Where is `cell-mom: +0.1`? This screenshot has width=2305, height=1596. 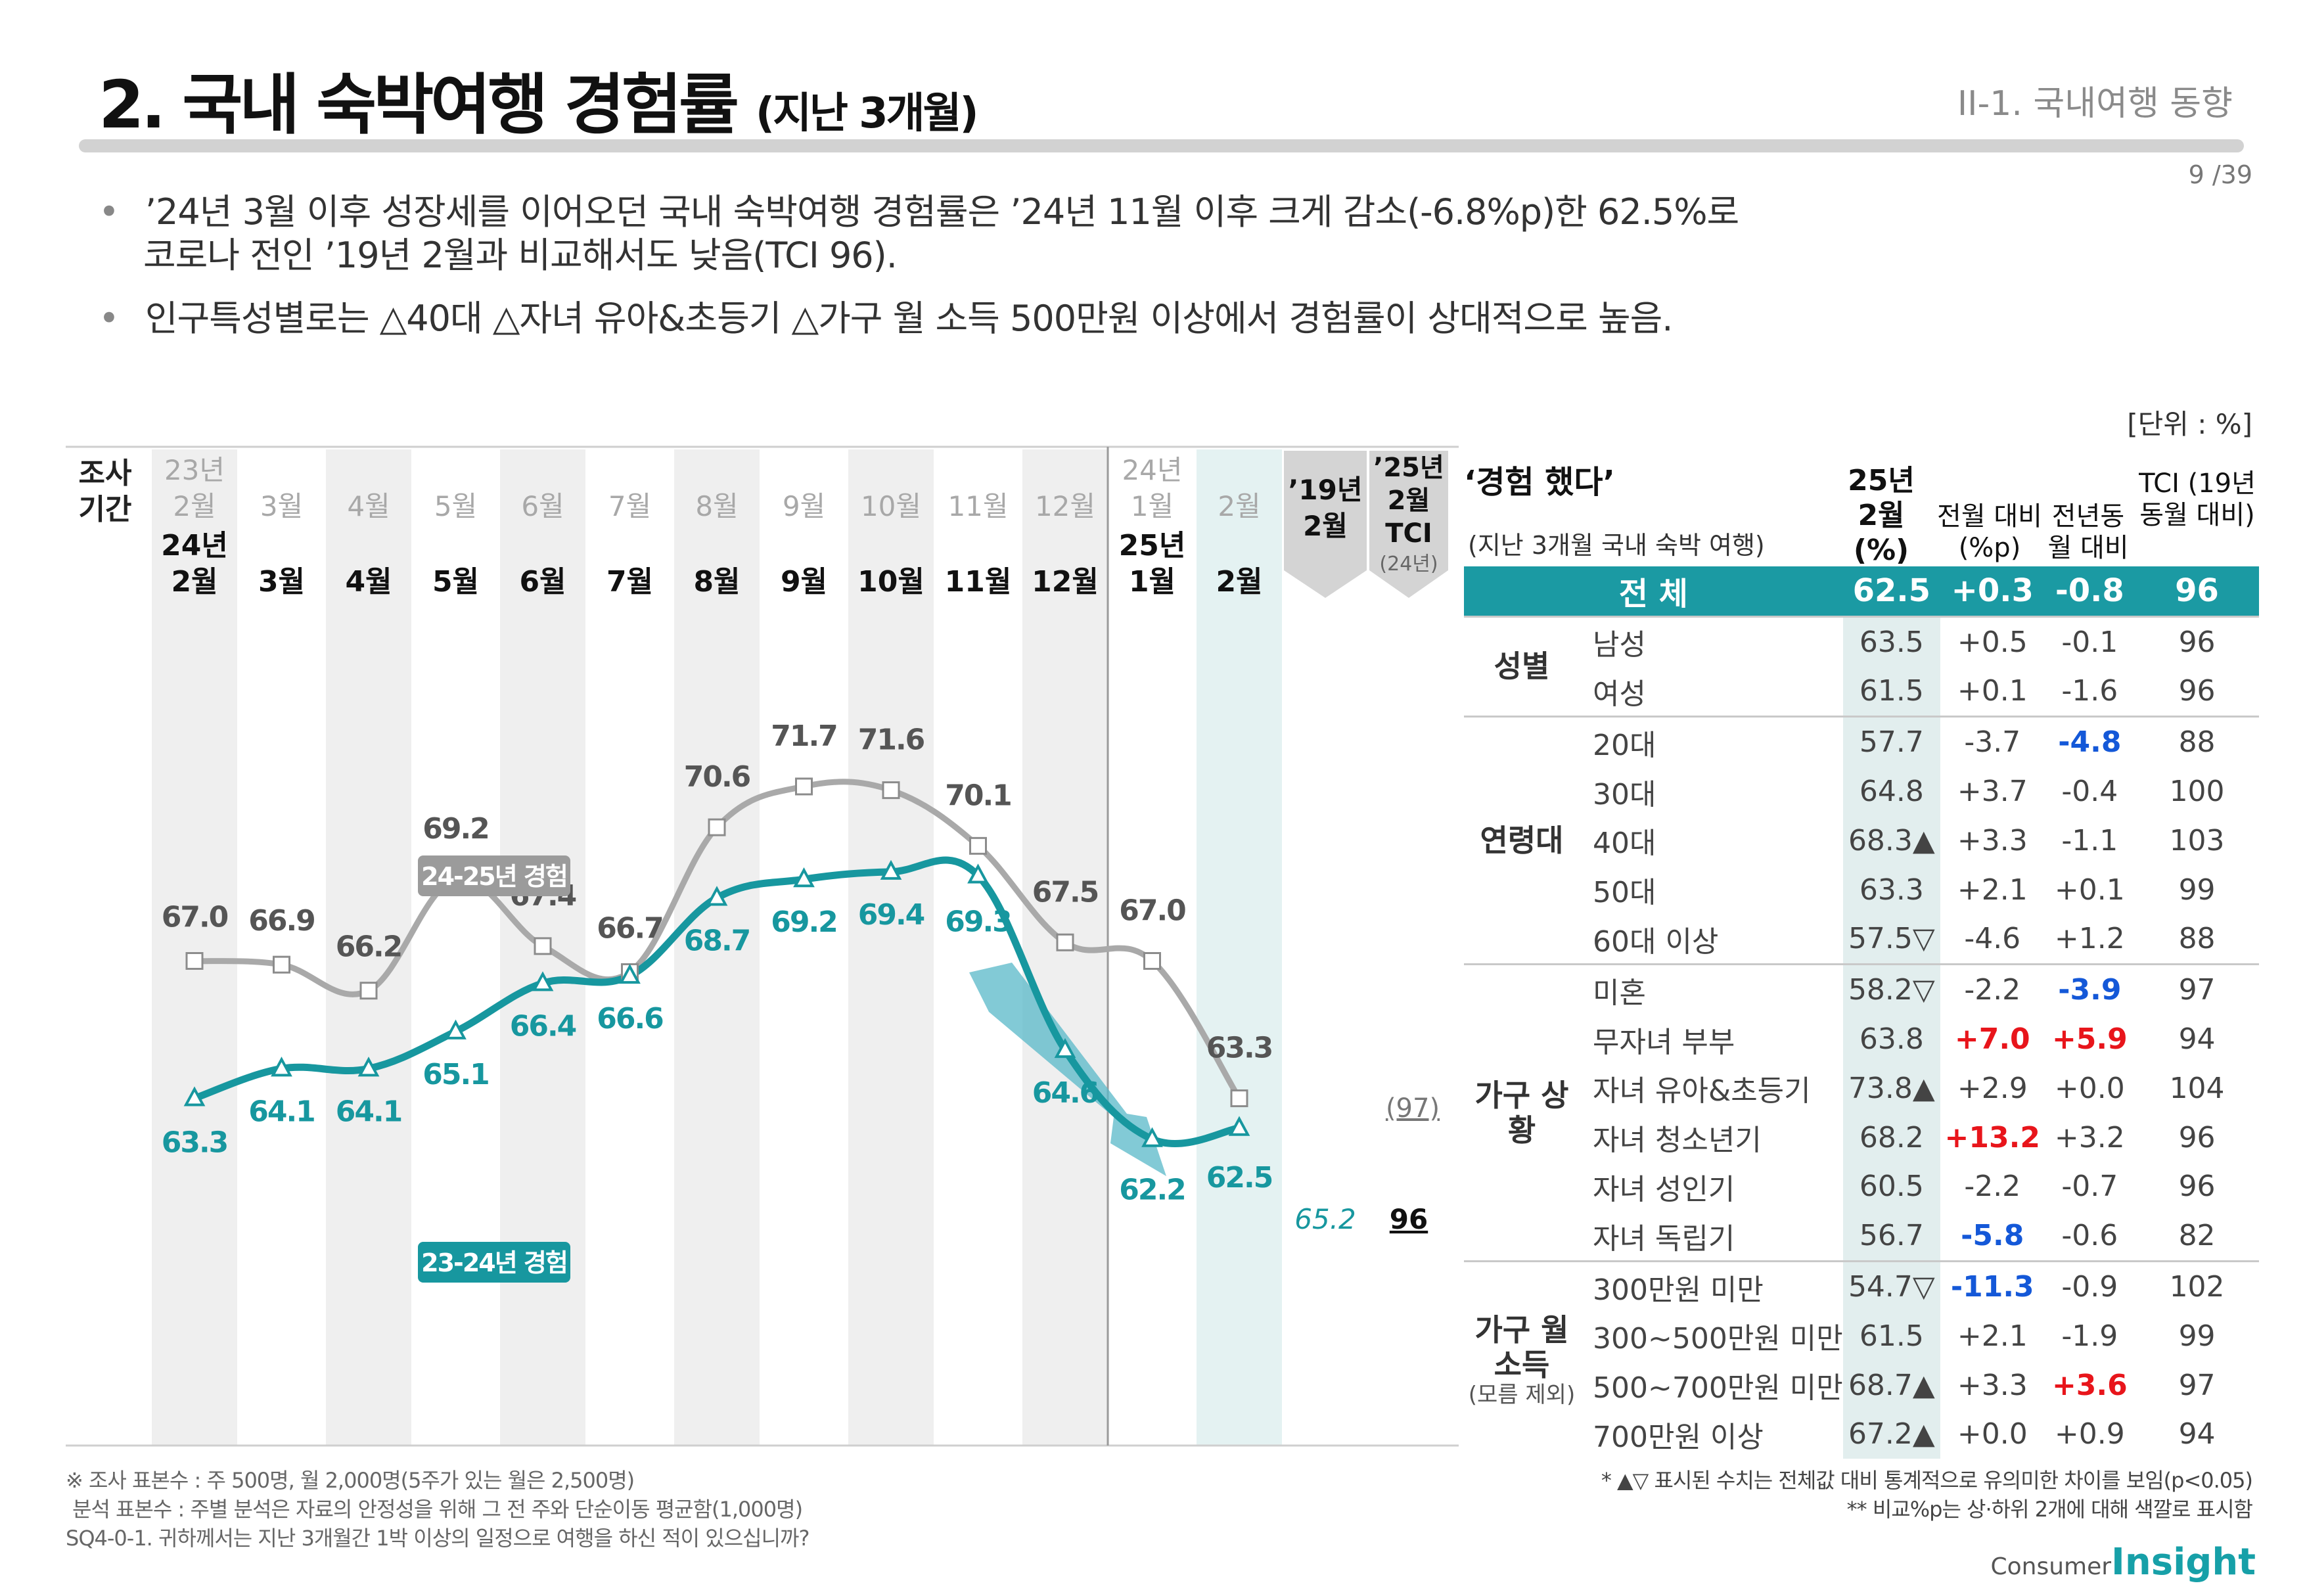 cell-mom: +0.1 is located at coordinates (1992, 691).